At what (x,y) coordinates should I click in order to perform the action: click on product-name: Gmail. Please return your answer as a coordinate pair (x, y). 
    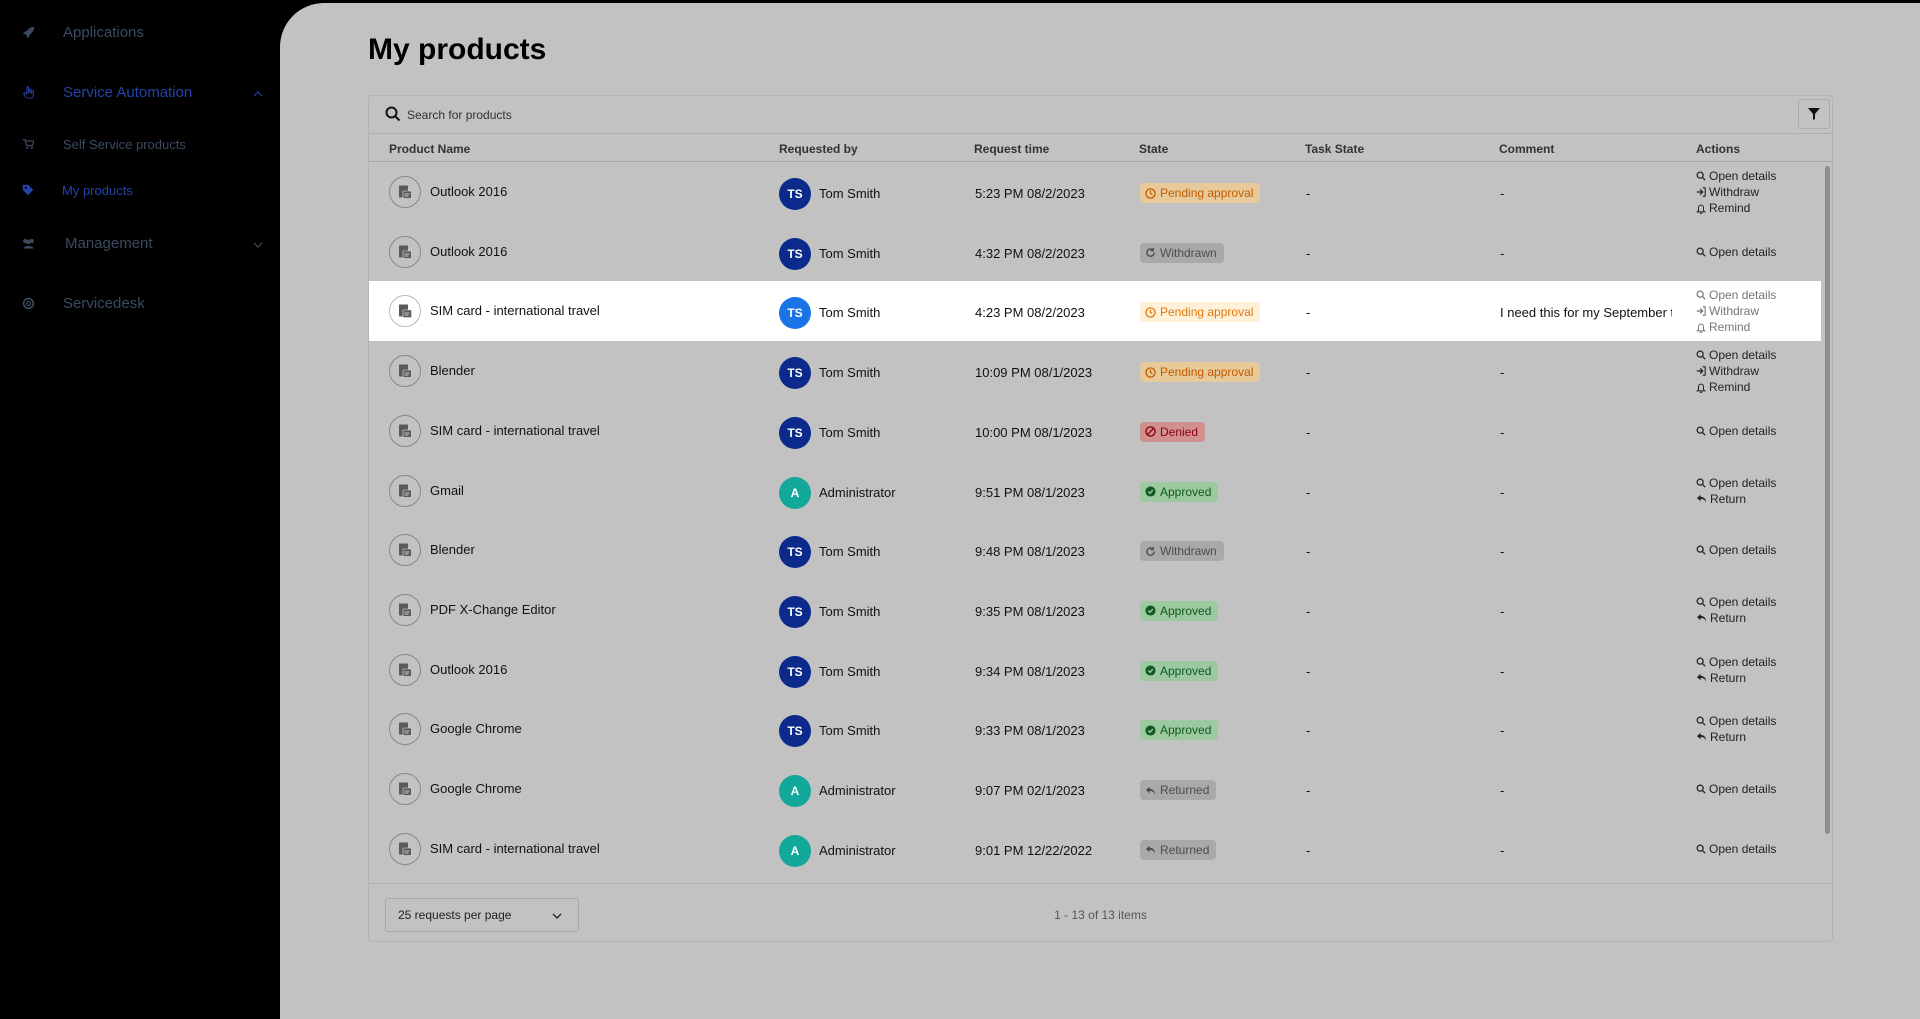
    Looking at the image, I should click on (447, 490).